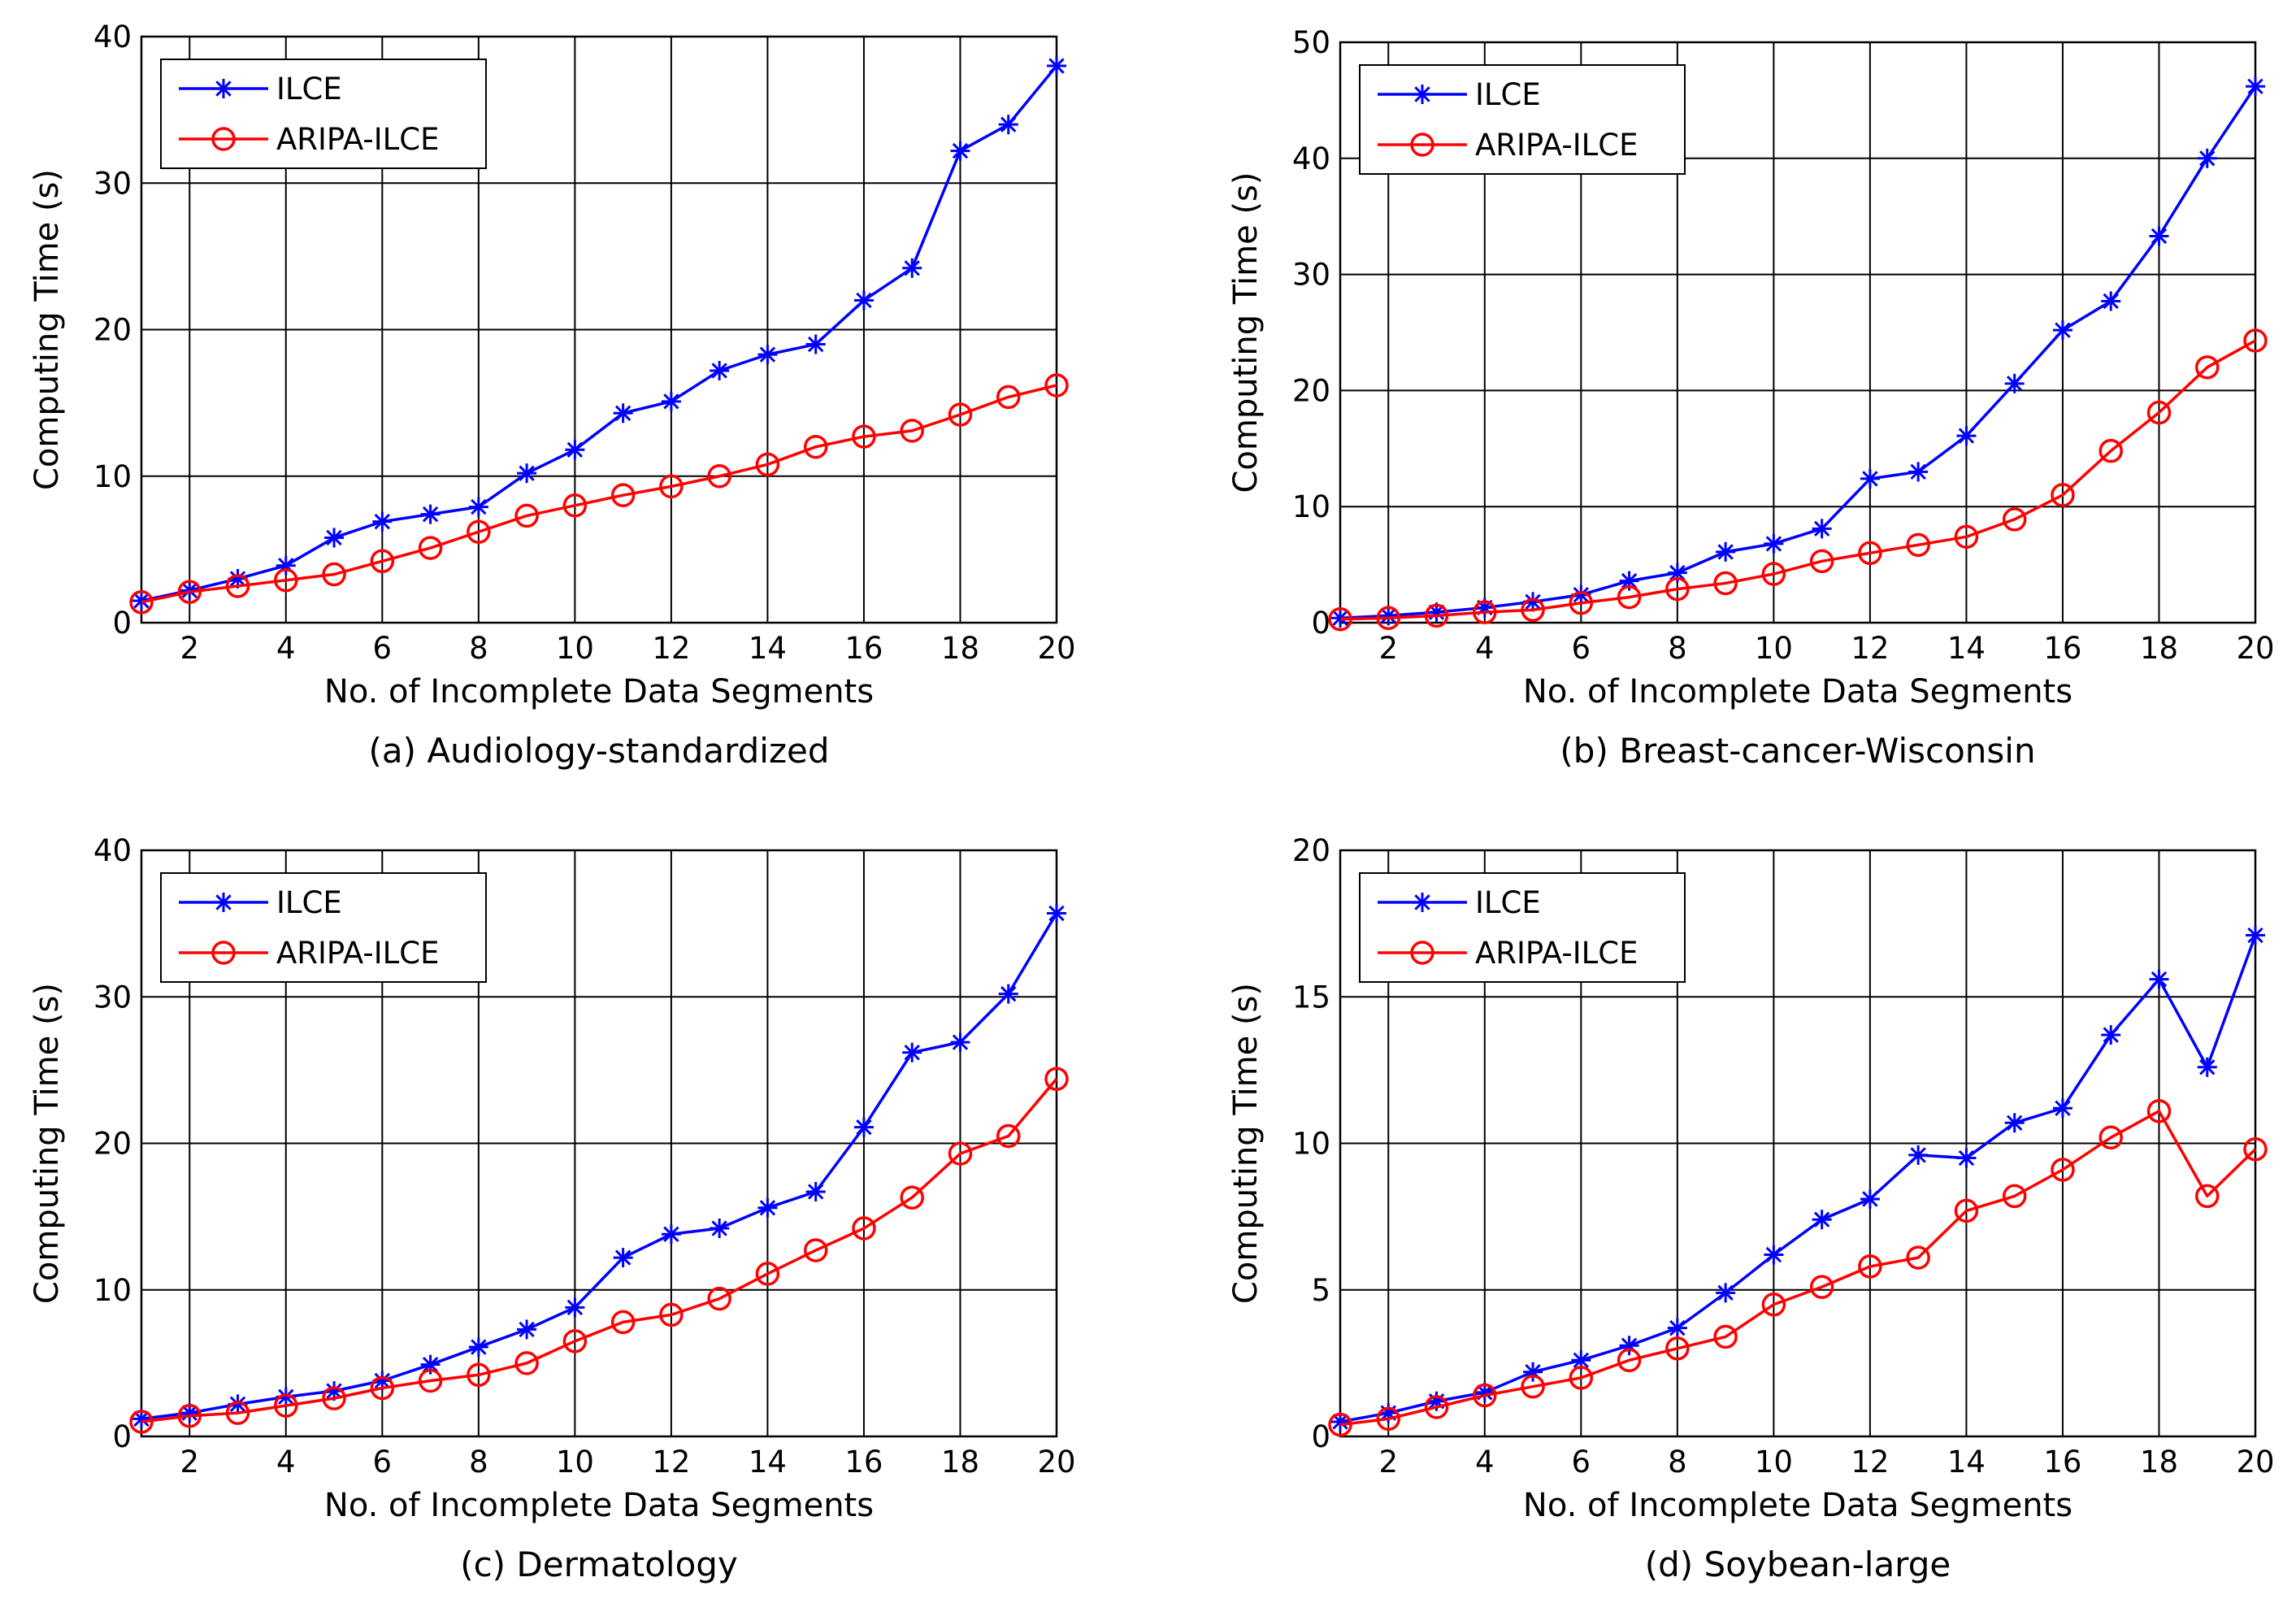 This screenshot has height=1612, width=2296. Describe the element at coordinates (864, 648) in the screenshot. I see `x-tick-label: 16` at that location.